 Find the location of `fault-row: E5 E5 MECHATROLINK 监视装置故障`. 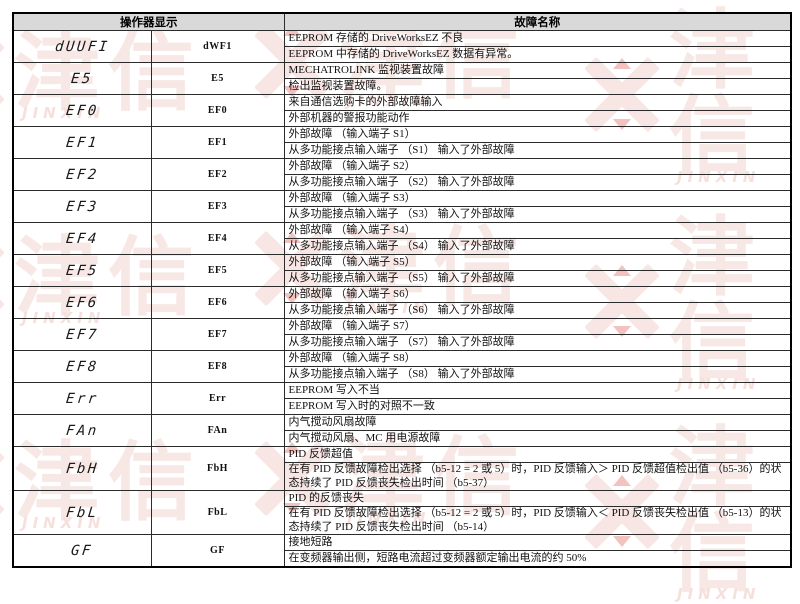

fault-row: E5 E5 MECHATROLINK 监视装置故障 is located at coordinates (402, 78).